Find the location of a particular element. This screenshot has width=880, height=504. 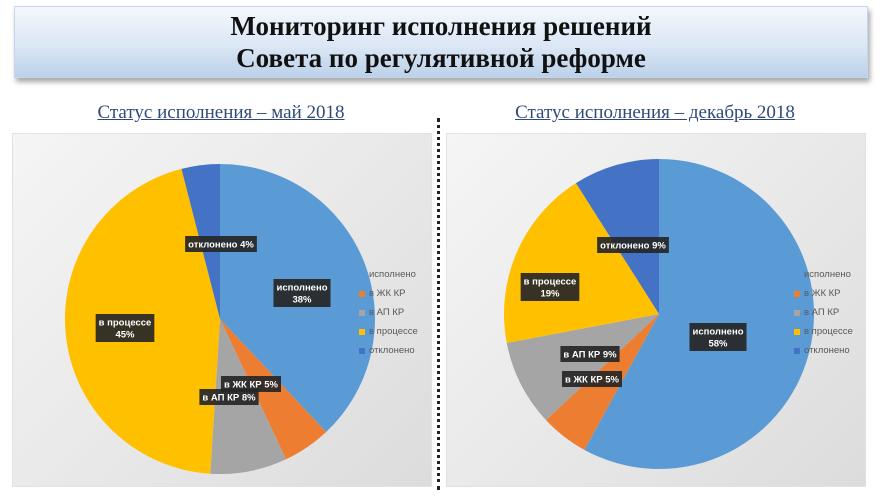

page-title-line-2: Совета по регулятивной реформе is located at coordinates (441, 58).